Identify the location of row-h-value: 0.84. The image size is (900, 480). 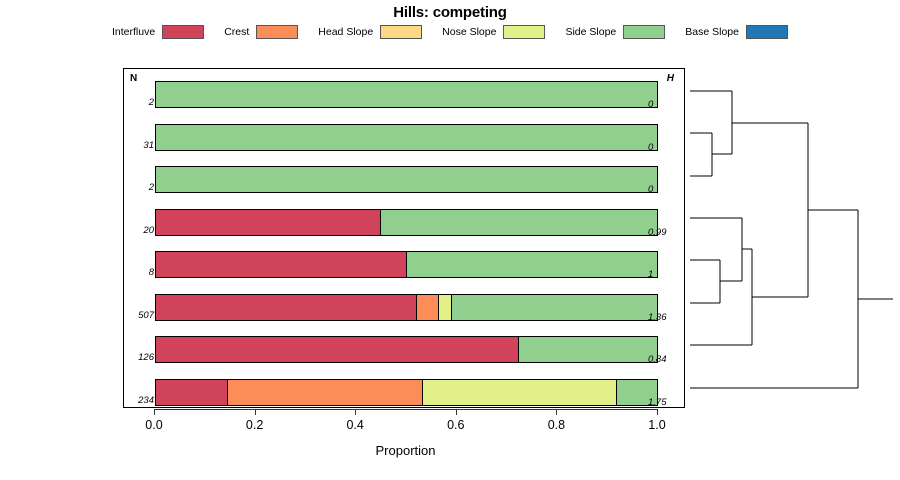
(657, 359).